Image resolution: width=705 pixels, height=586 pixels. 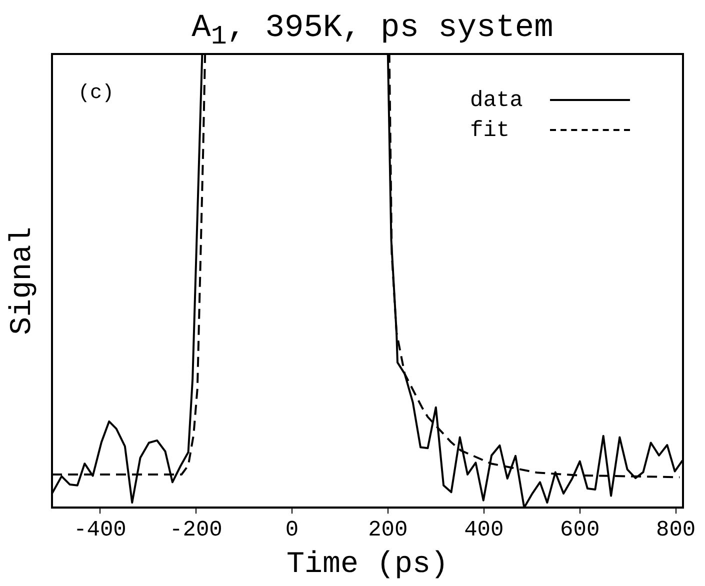 What do you see at coordinates (484, 530) in the screenshot?
I see `x-tick-label: 400` at bounding box center [484, 530].